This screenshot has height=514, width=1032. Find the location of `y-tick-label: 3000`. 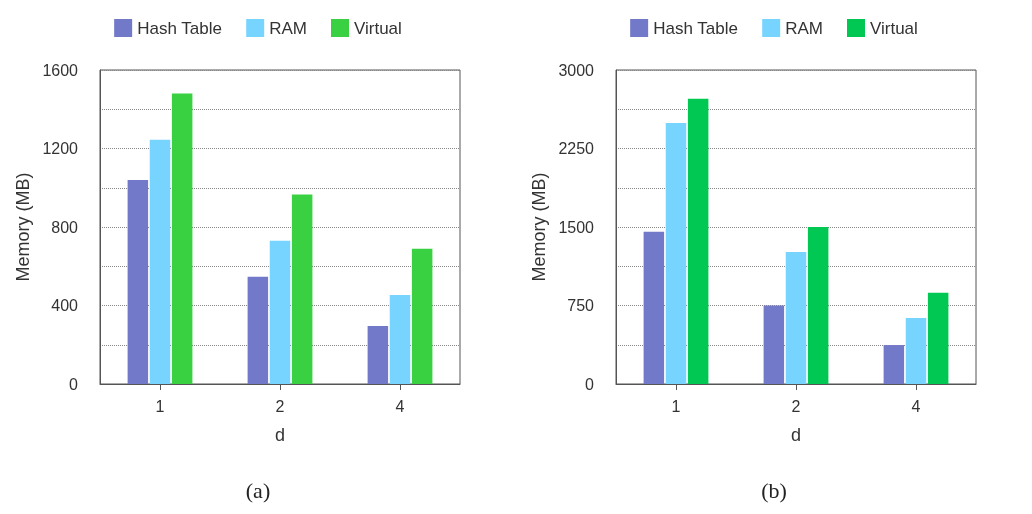

y-tick-label: 3000 is located at coordinates (576, 70).